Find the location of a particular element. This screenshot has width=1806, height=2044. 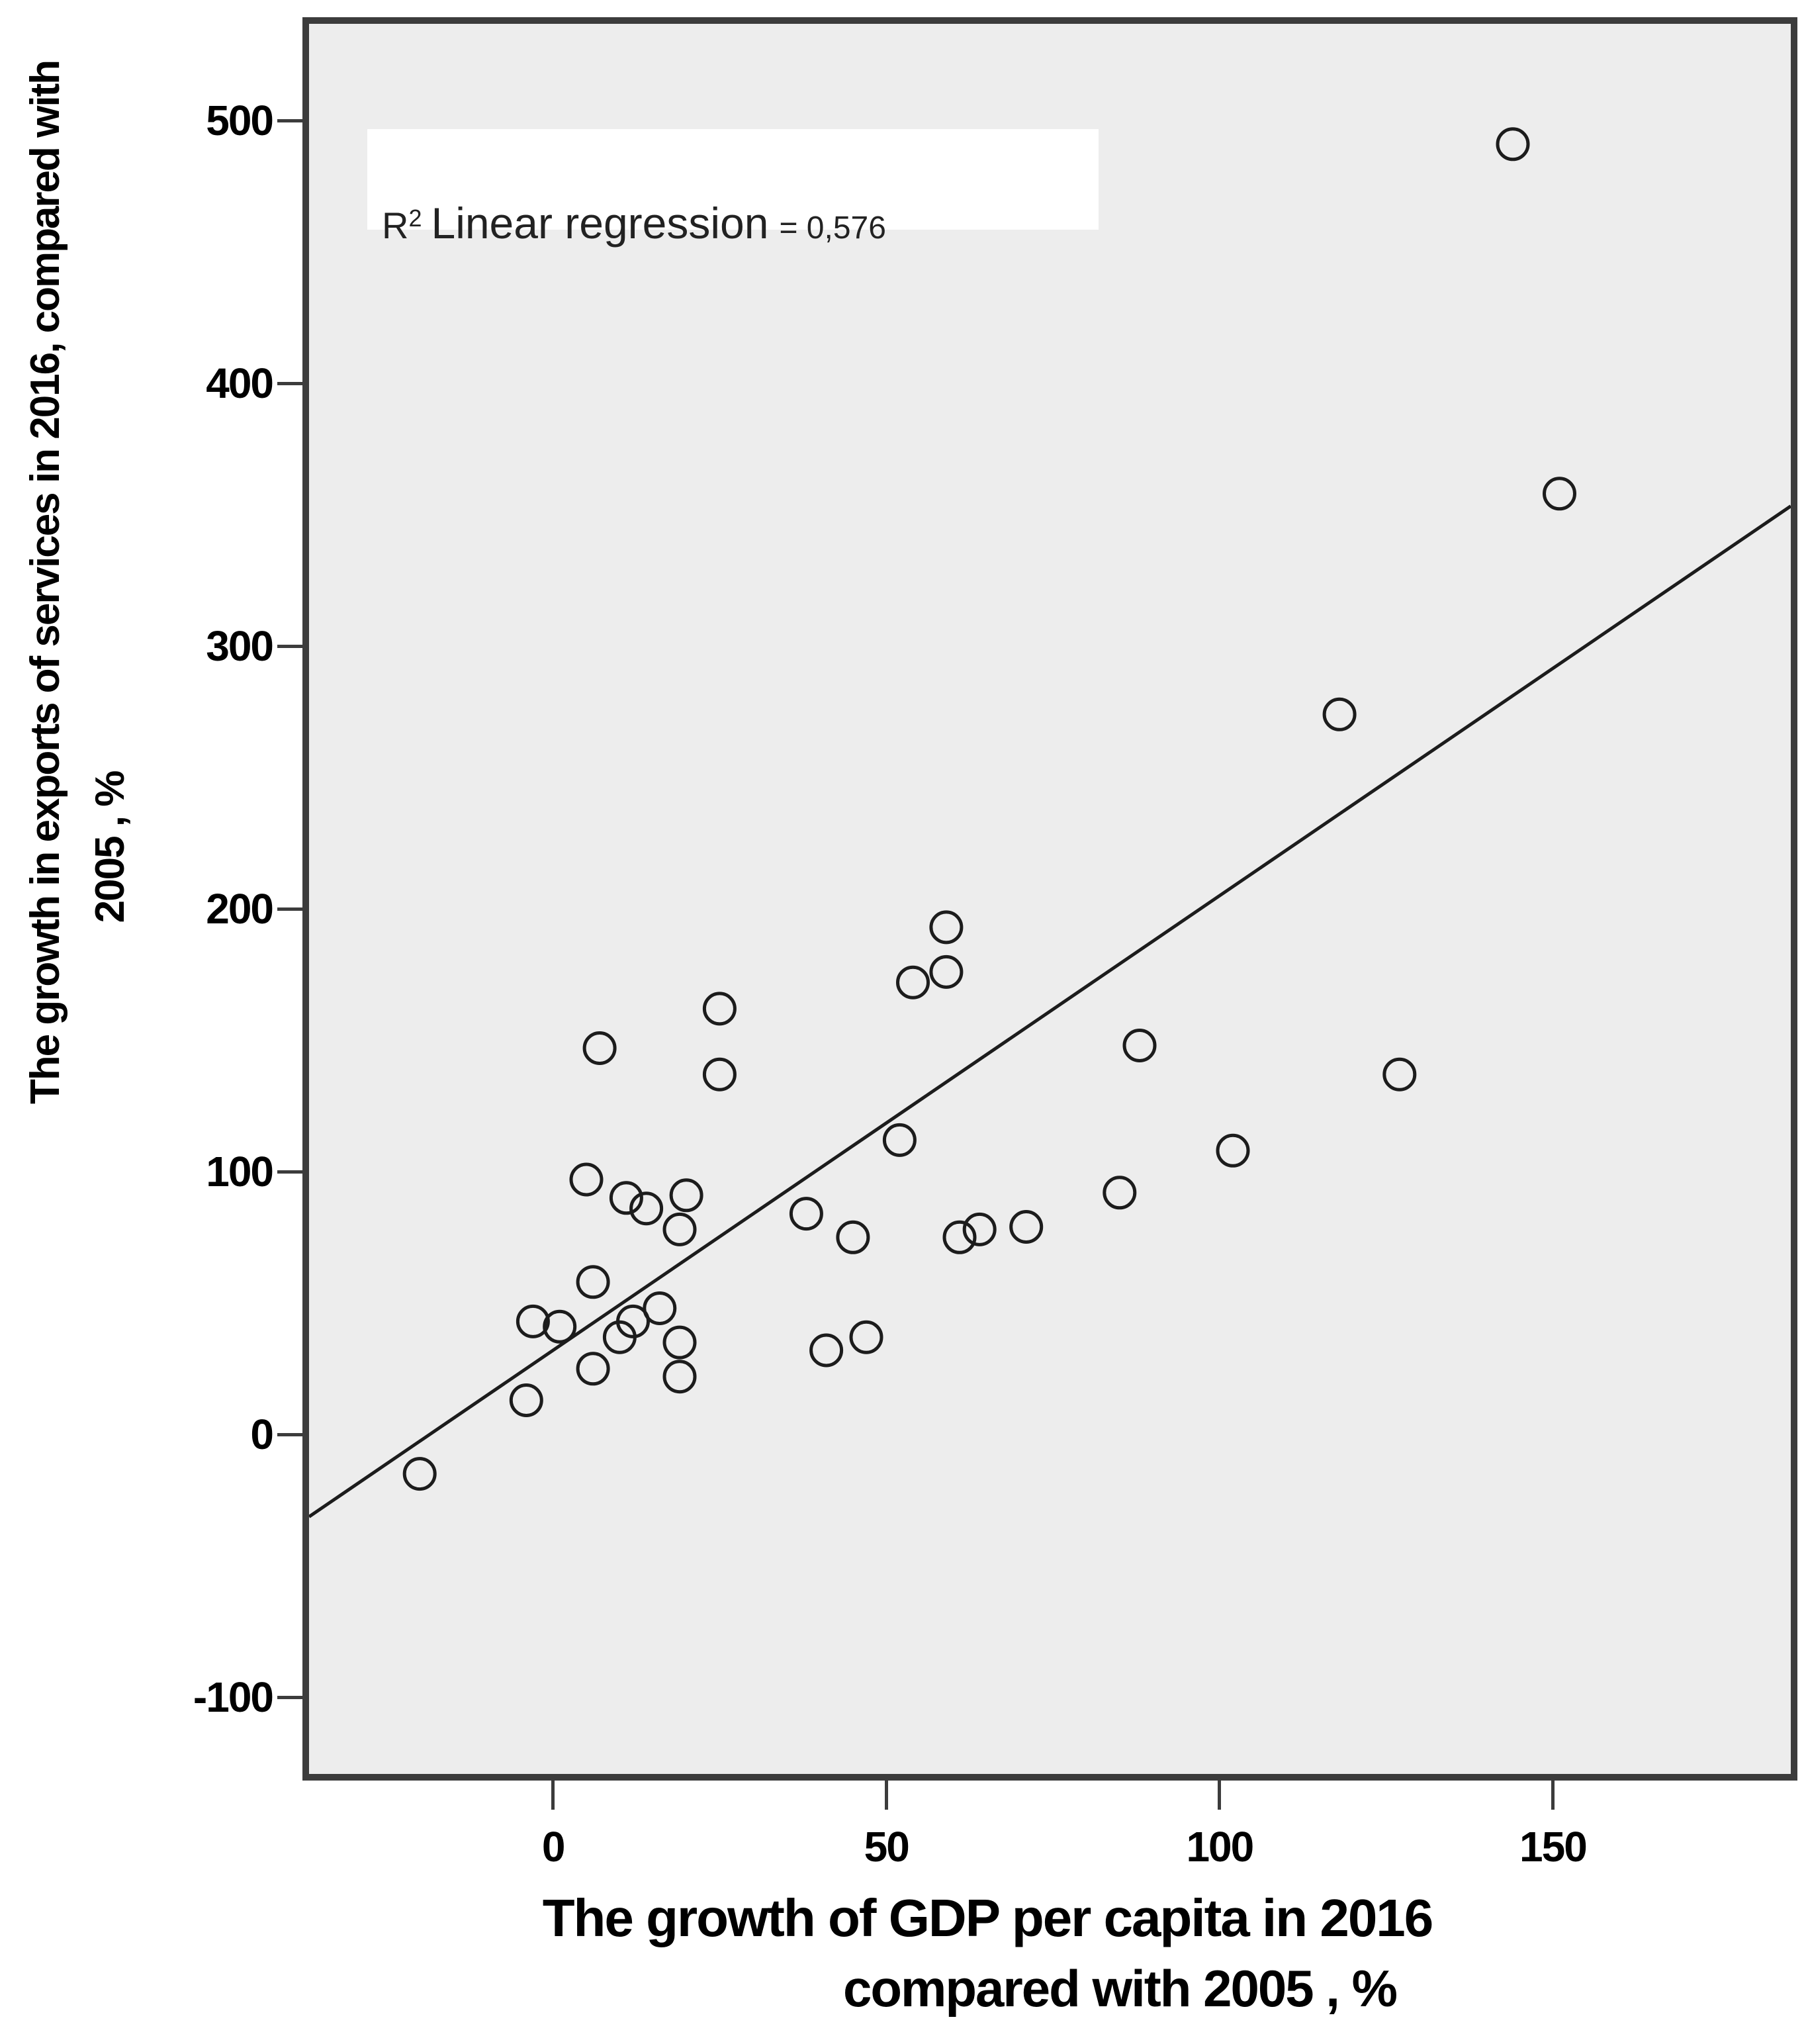

y-tick-label: 100 is located at coordinates (240, 1172).